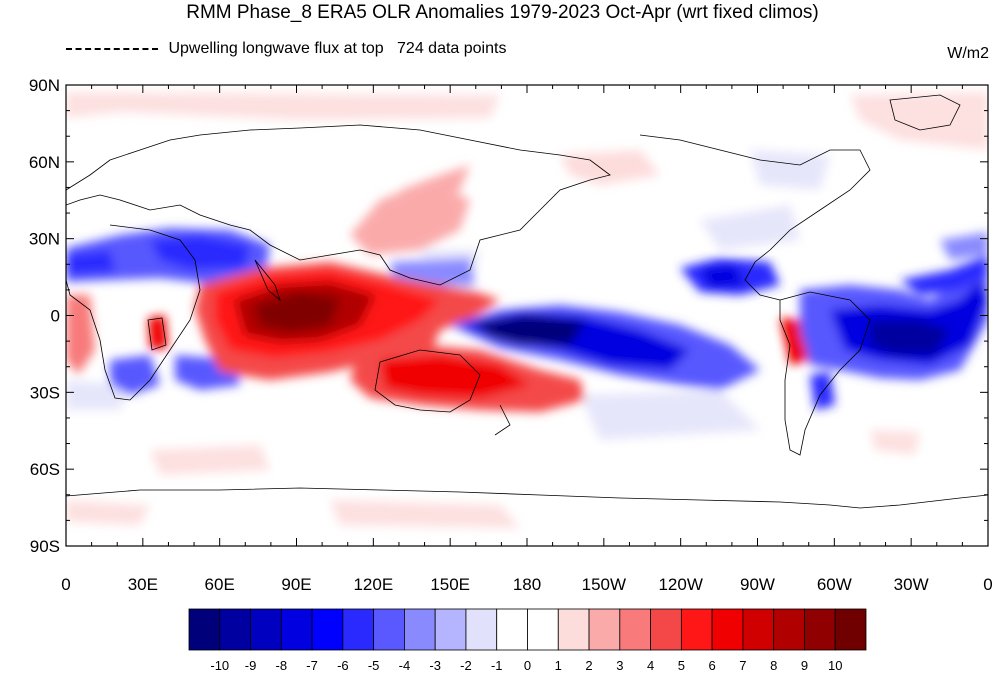  What do you see at coordinates (804, 665) in the screenshot?
I see `colorbar-label: 9` at bounding box center [804, 665].